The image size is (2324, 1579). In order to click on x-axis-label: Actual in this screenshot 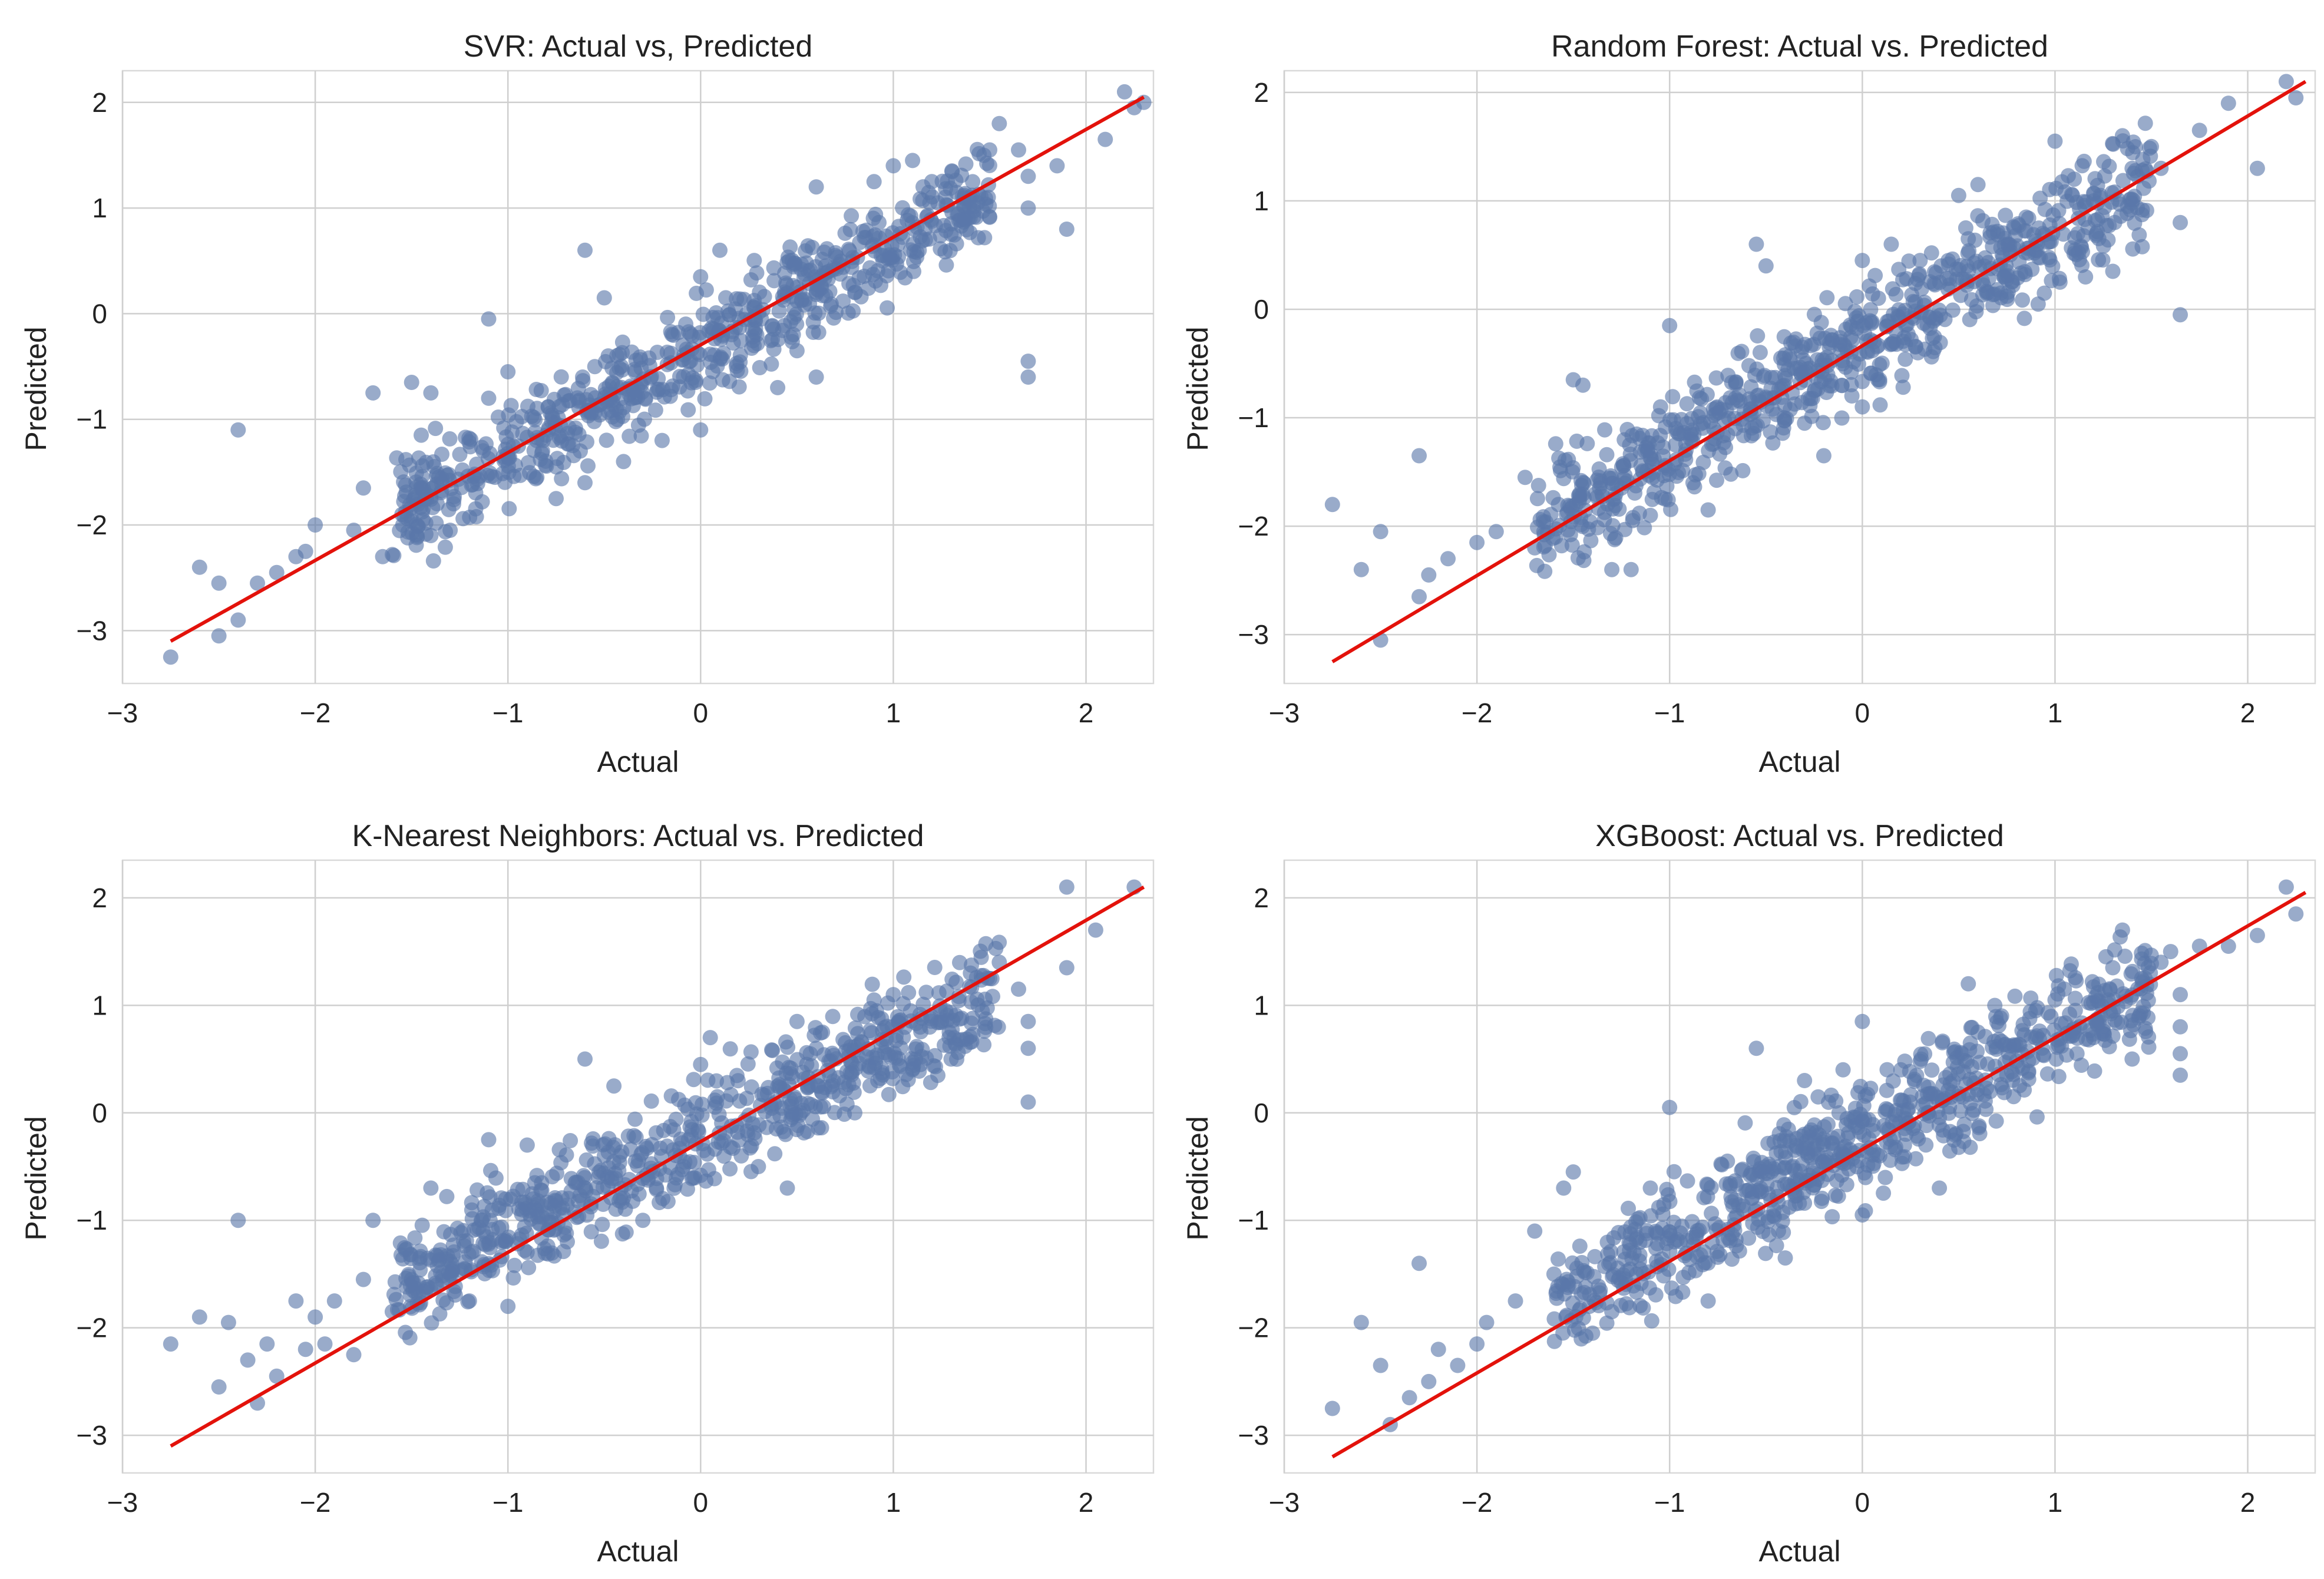, I will do `click(638, 761)`.